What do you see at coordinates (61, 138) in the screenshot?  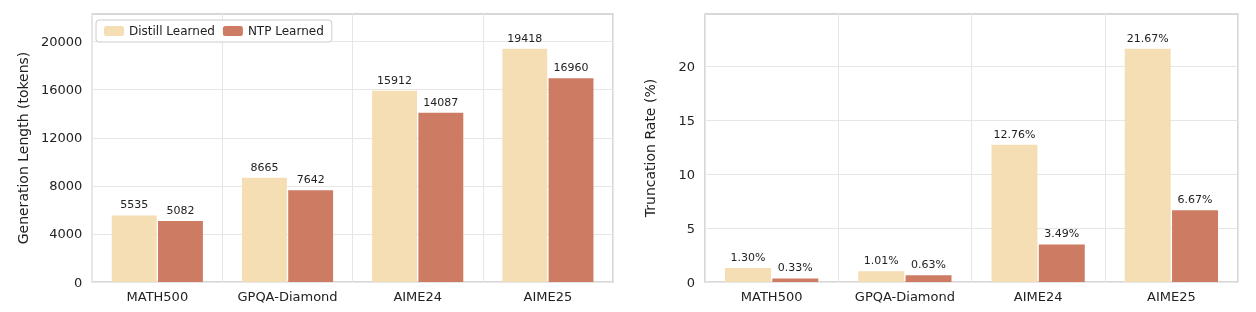 I see `y-tick-label: 12000` at bounding box center [61, 138].